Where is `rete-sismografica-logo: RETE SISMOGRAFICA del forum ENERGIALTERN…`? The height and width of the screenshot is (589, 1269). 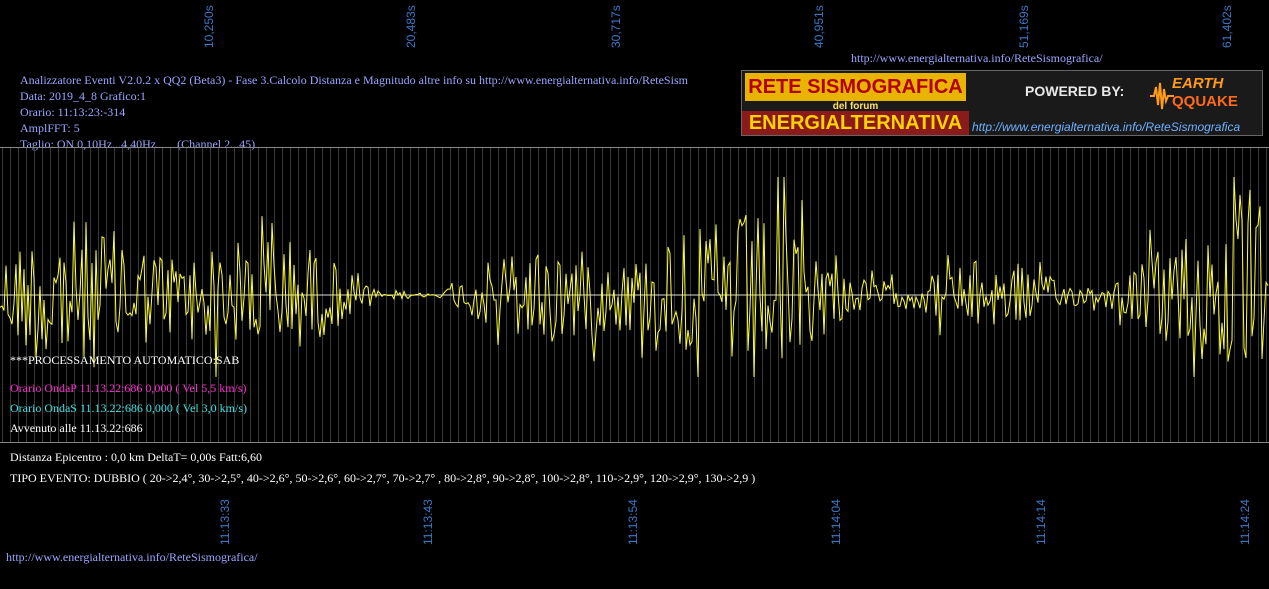
rete-sismografica-logo: RETE SISMOGRAFICA del forum ENERGIALTERN… is located at coordinates (1002, 103).